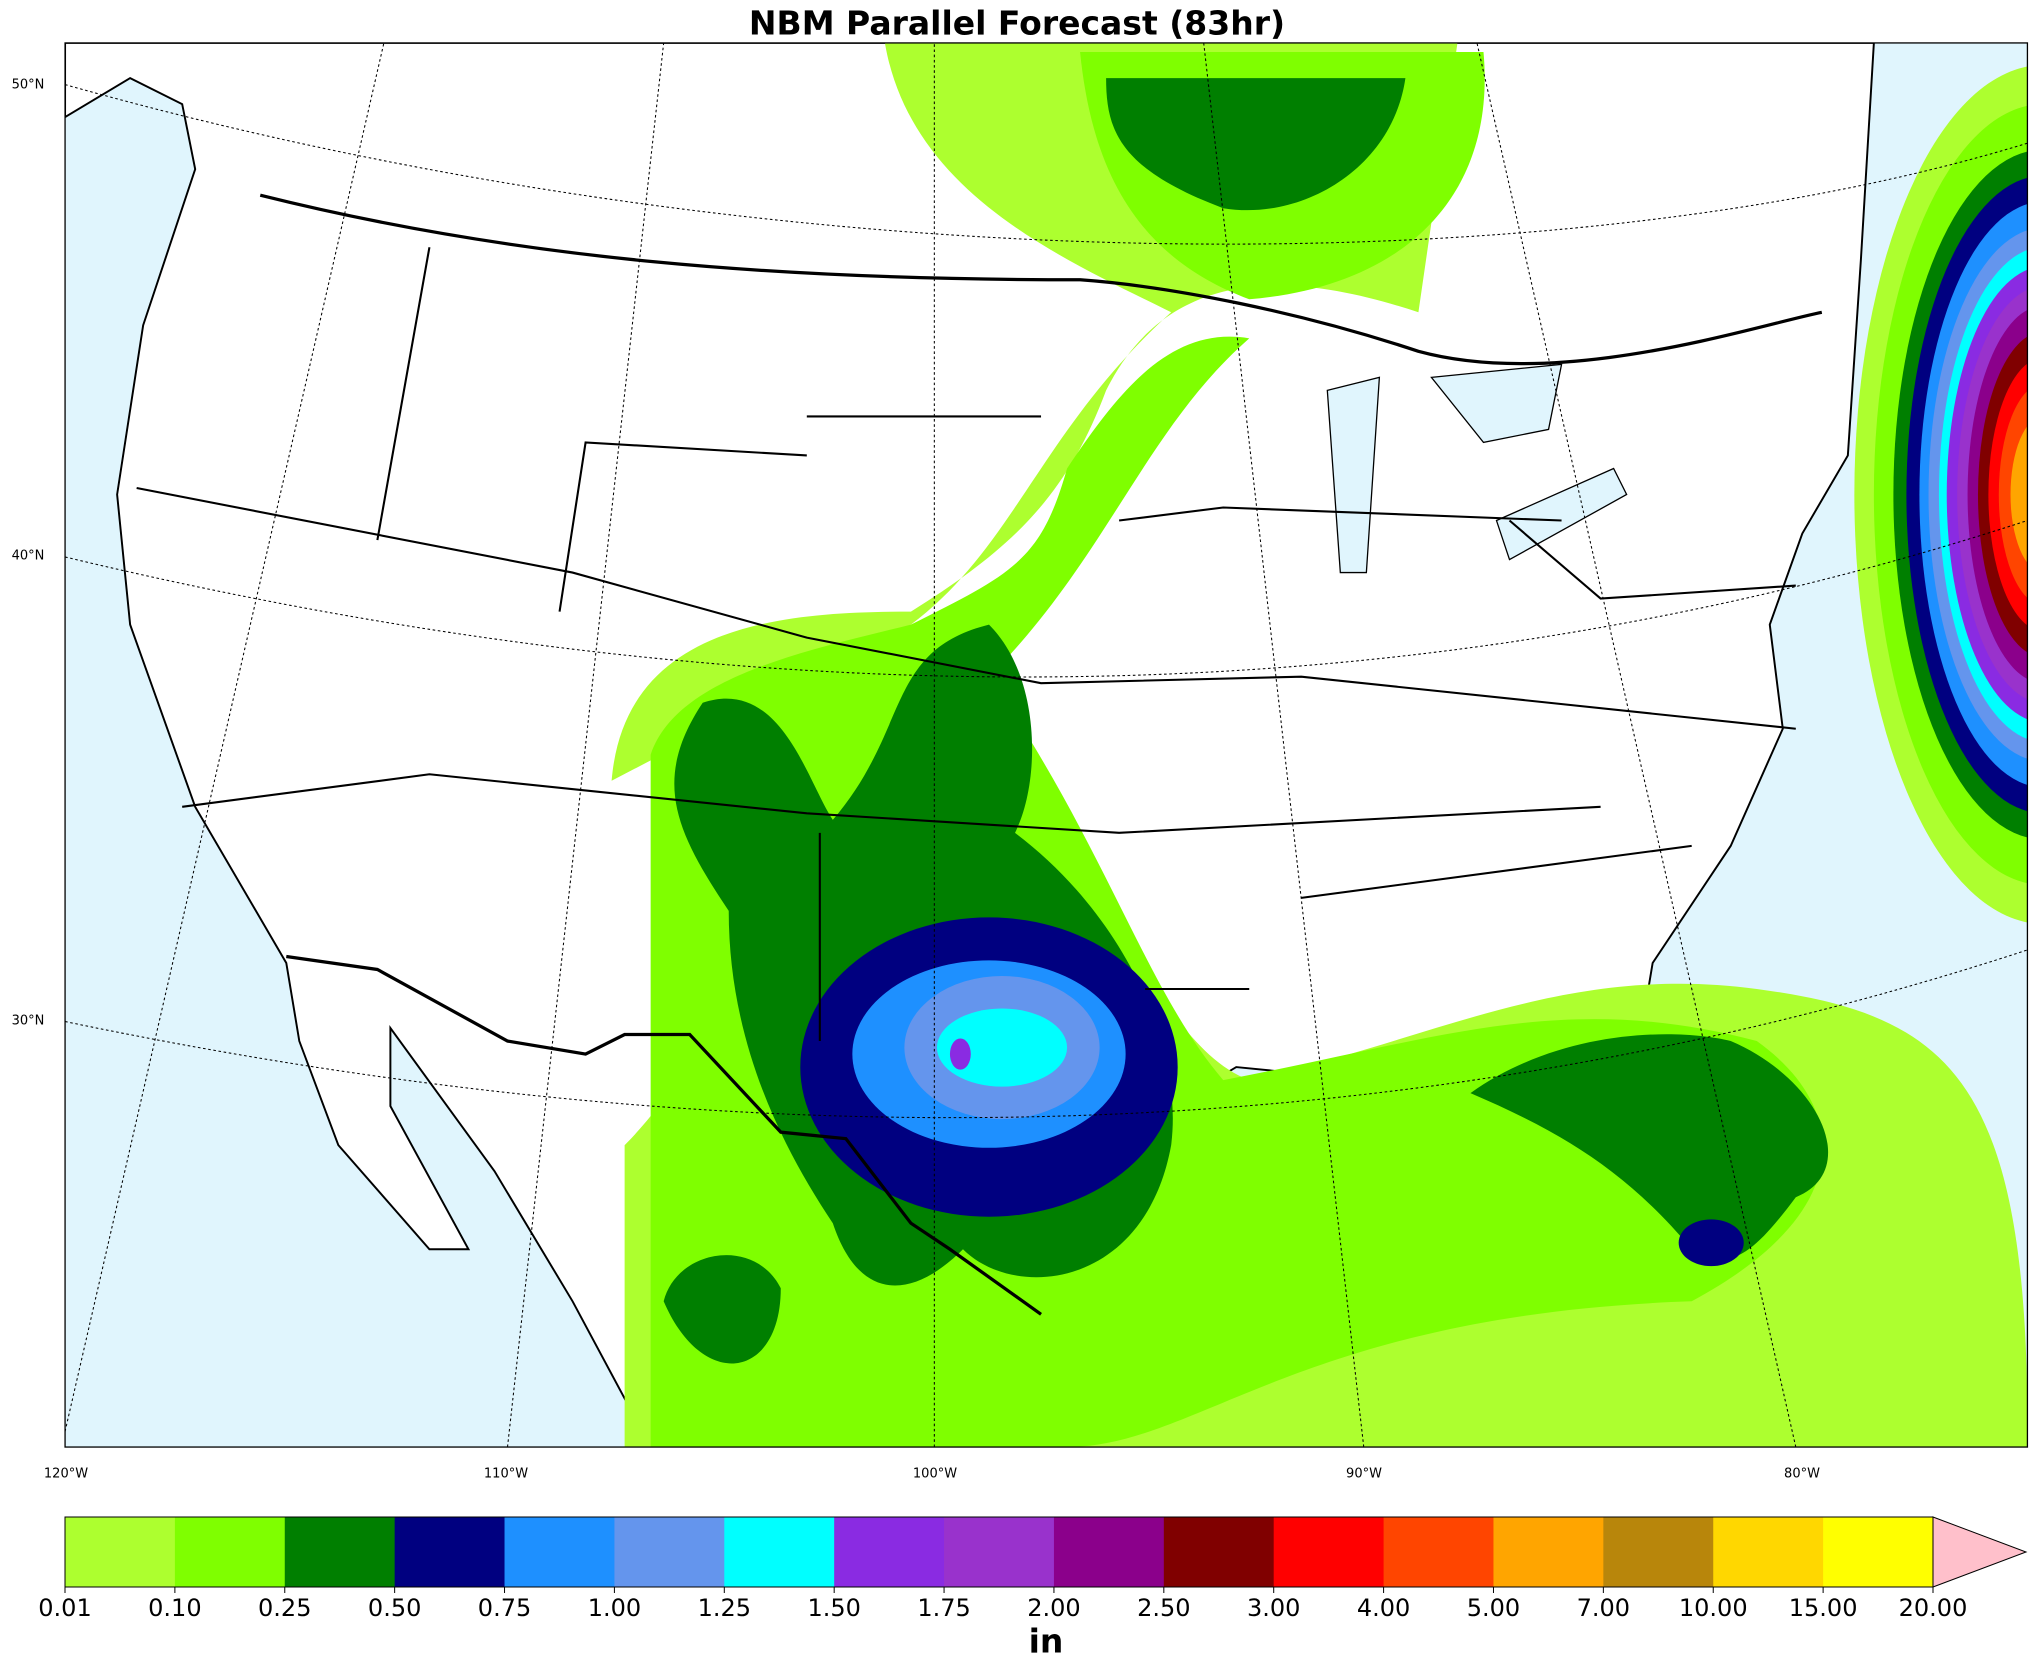 This screenshot has height=1666, width=2034. Describe the element at coordinates (1017, 23) in the screenshot. I see `title: NBM Parallel Forecast (83hr)` at that location.